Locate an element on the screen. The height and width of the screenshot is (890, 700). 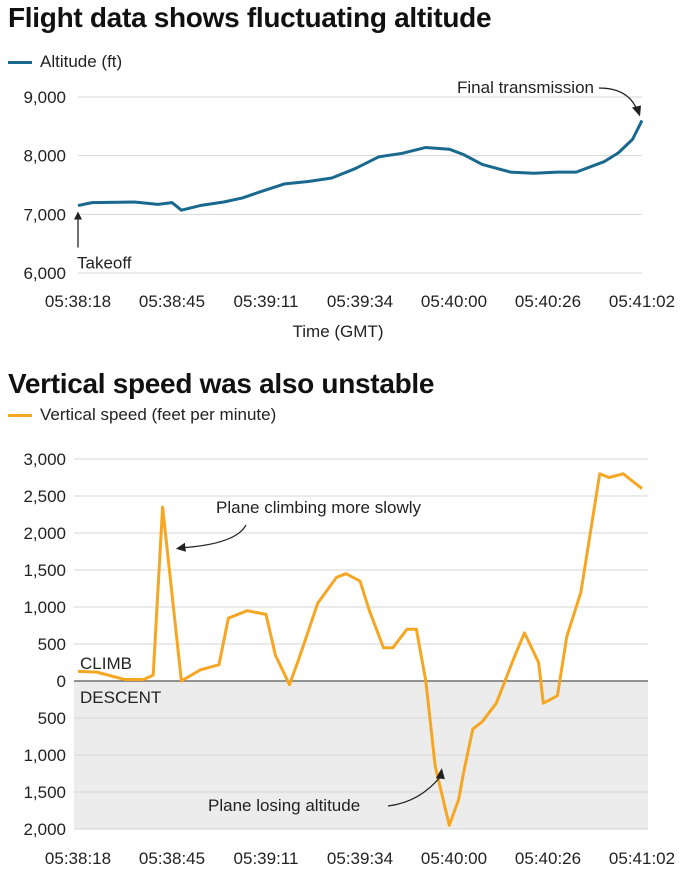
altitude-y-tick-label: 8,000 is located at coordinates (44, 156).